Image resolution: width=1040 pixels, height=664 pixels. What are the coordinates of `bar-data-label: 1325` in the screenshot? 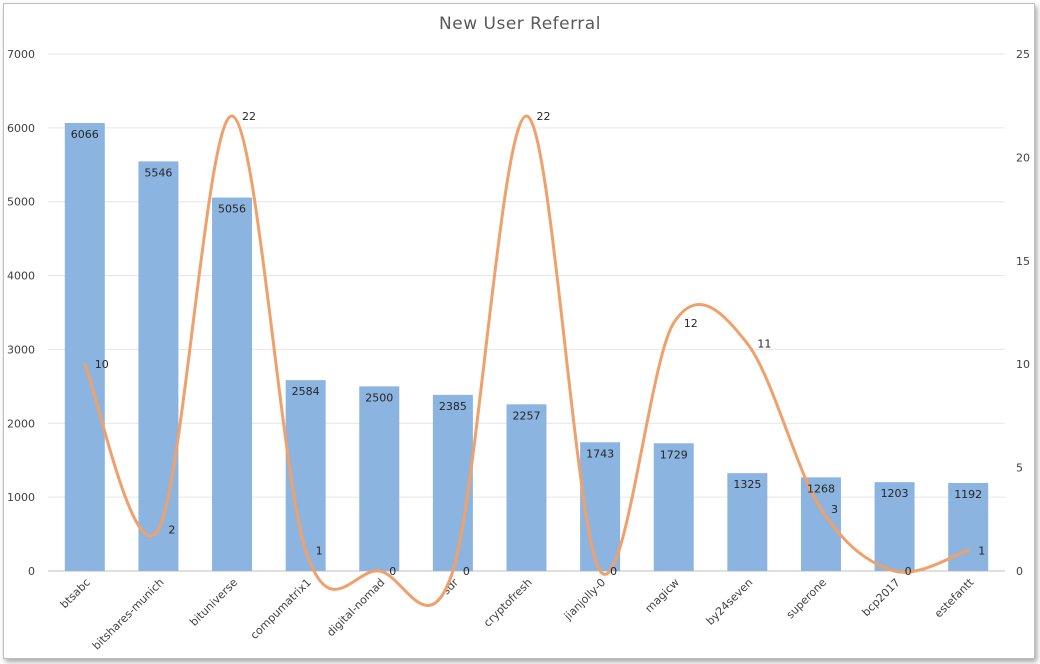 It's located at (747, 484).